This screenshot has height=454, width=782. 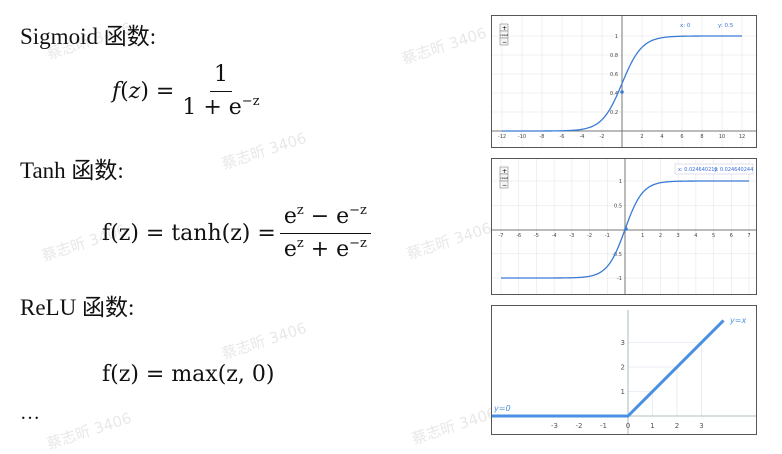 What do you see at coordinates (742, 137) in the screenshot?
I see `x-tick-label: 12` at bounding box center [742, 137].